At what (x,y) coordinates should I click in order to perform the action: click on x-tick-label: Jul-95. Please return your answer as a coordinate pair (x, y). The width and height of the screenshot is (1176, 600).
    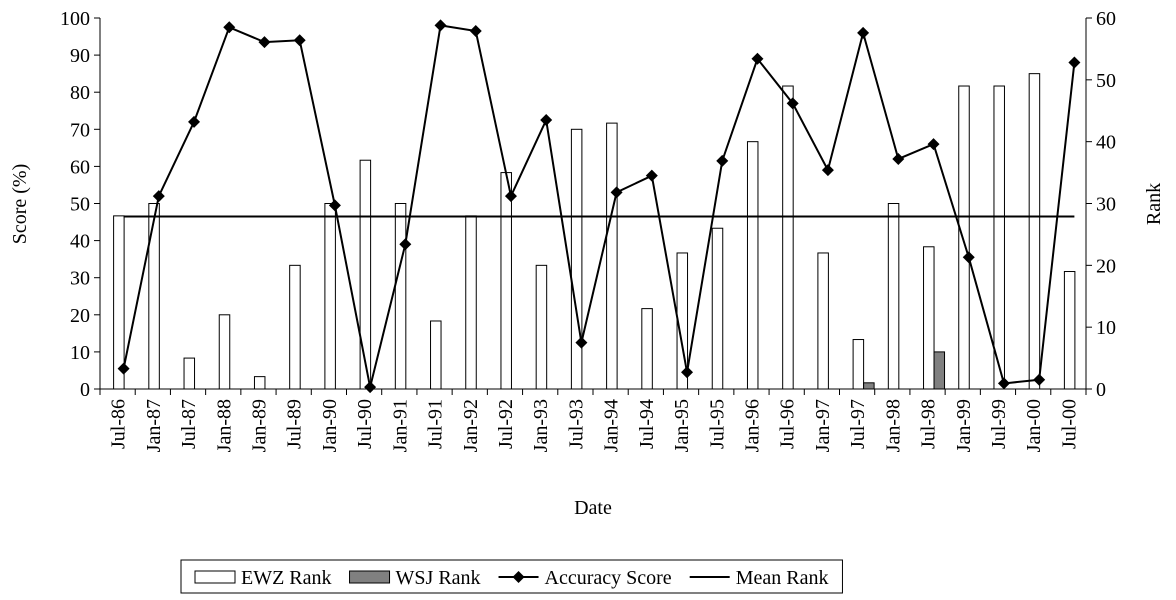
    Looking at the image, I should click on (717, 424).